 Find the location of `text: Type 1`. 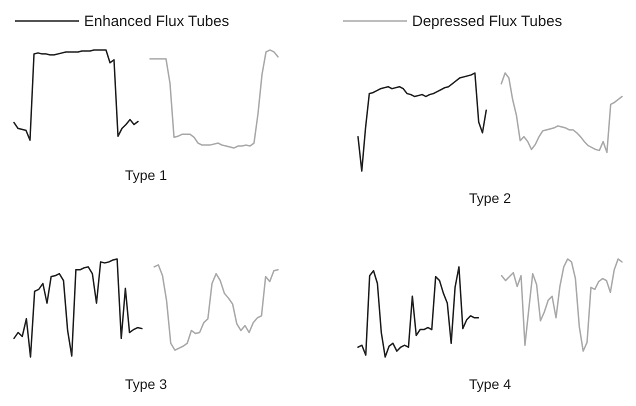

text: Type 1 is located at coordinates (146, 174).